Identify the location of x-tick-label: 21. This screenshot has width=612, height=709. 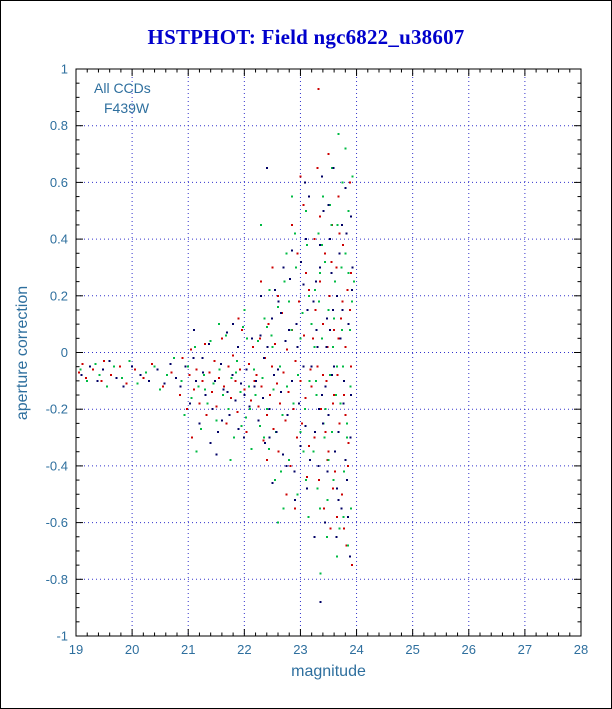
(188, 649).